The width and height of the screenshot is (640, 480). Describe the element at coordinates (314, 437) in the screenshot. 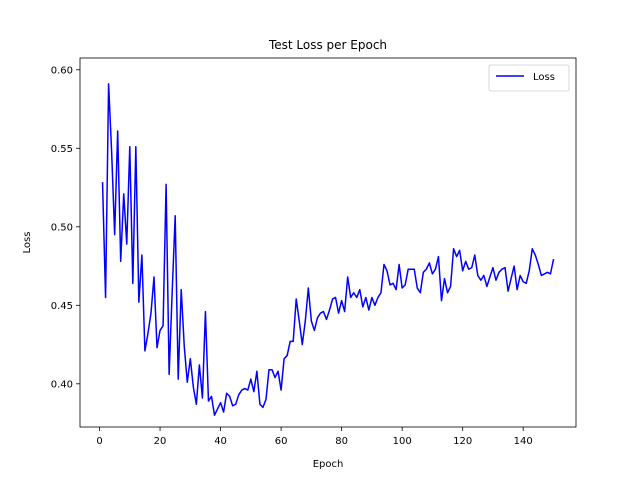

I see `x-axis-ticks: 0 20 40 60 80 100 120 140` at that location.